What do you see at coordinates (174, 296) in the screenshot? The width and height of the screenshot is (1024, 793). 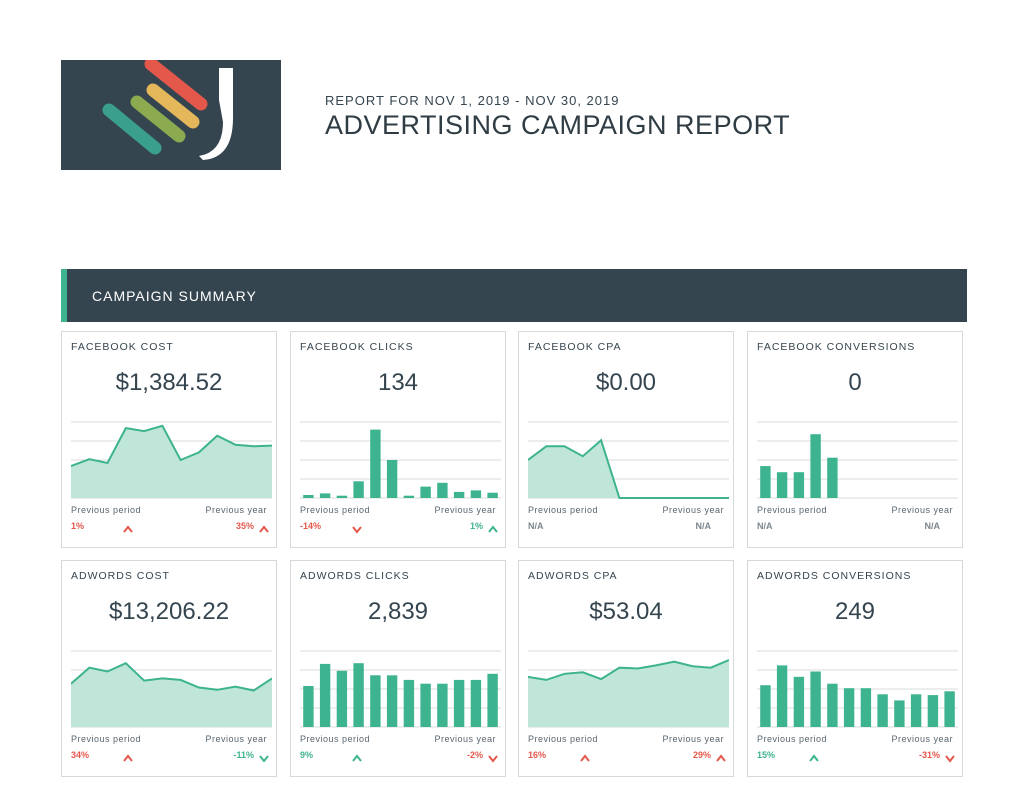 I see `section-title: CAMPAIGN SUMMARY` at bounding box center [174, 296].